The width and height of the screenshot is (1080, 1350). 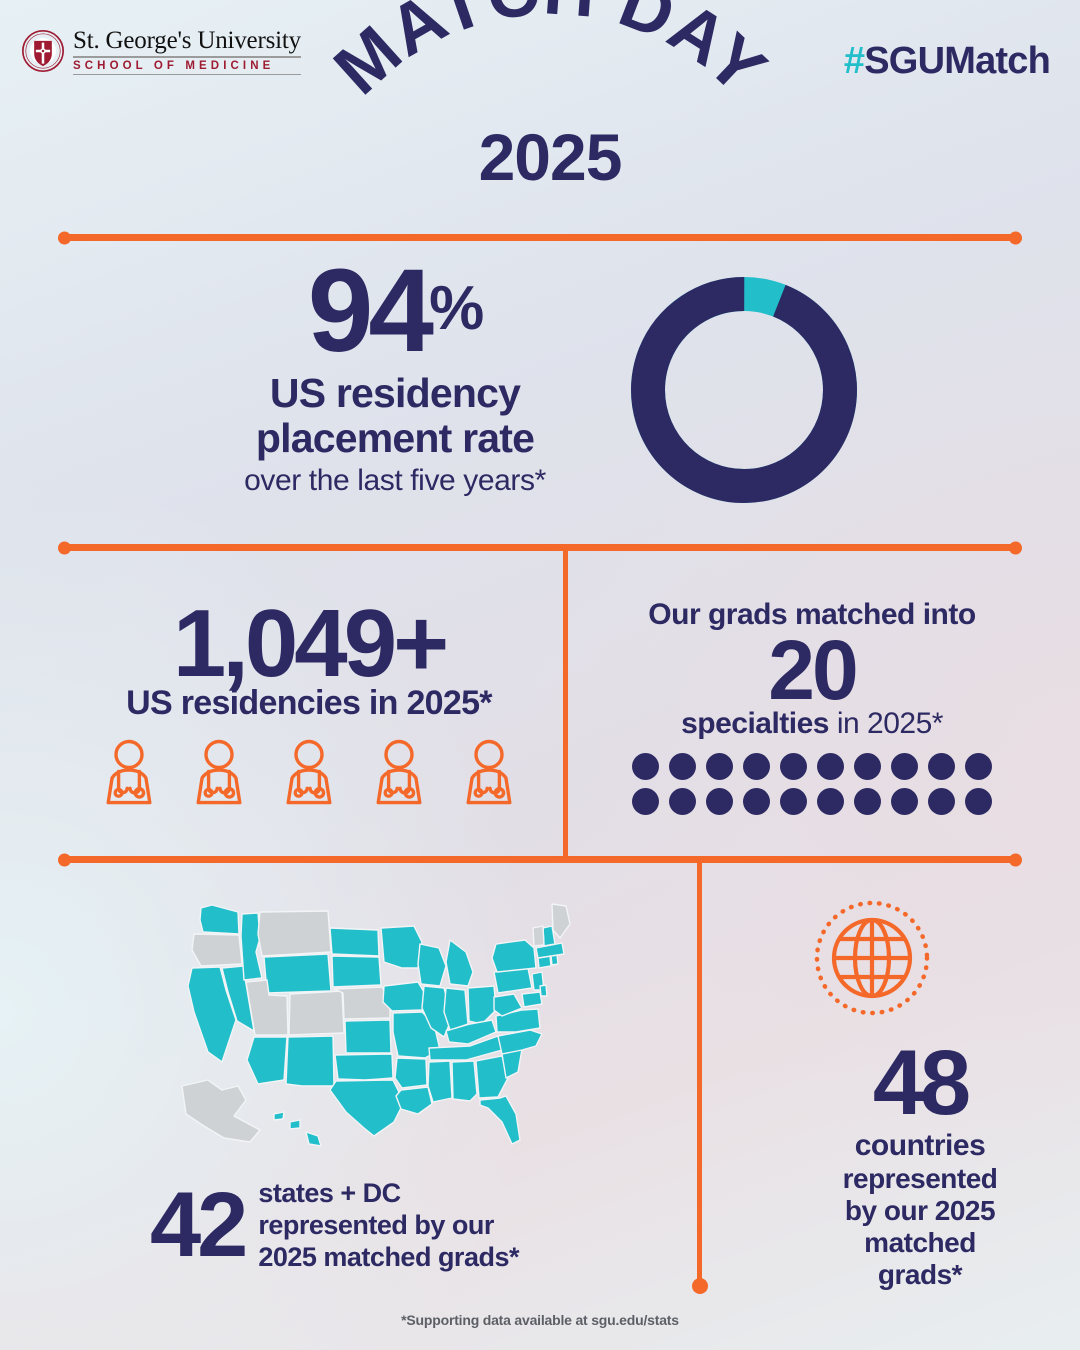 What do you see at coordinates (540, 547) in the screenshot?
I see `divider-second` at bounding box center [540, 547].